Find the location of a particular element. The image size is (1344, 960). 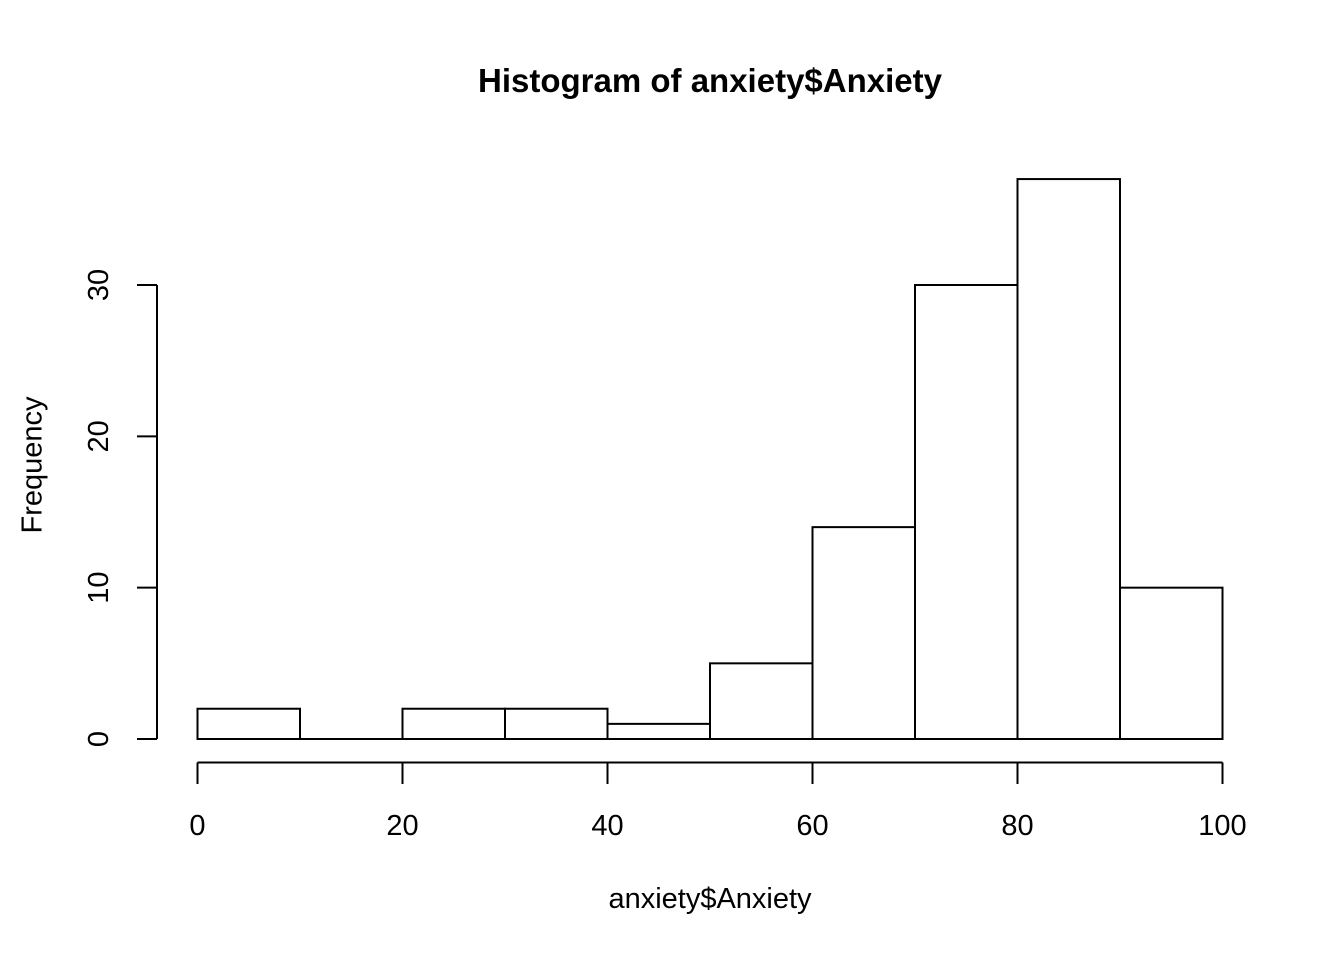

y-tick-label: 0 is located at coordinates (99, 739).